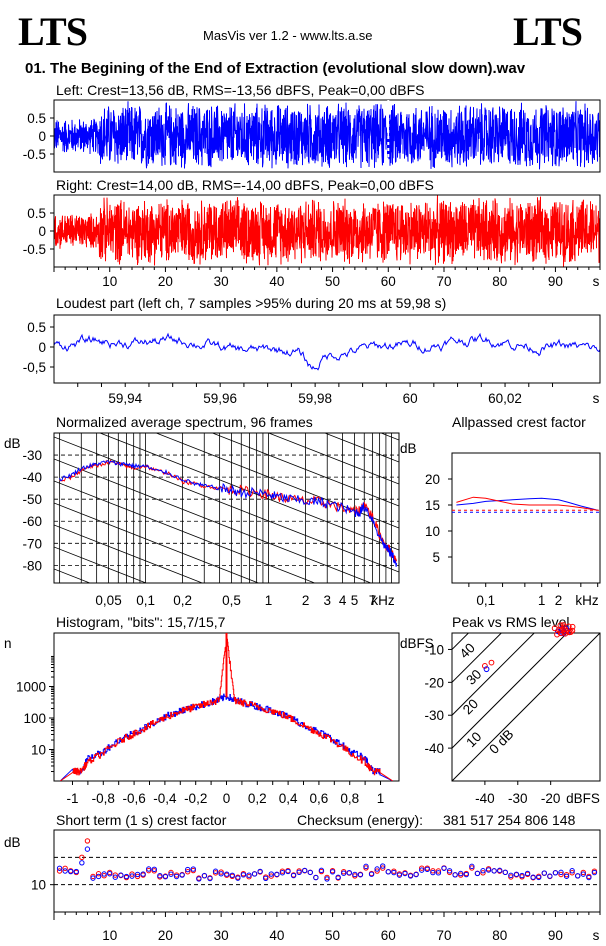 Image resolution: width=606 pixels, height=946 pixels. Describe the element at coordinates (381, 798) in the screenshot. I see `x-tick-label: 1` at that location.